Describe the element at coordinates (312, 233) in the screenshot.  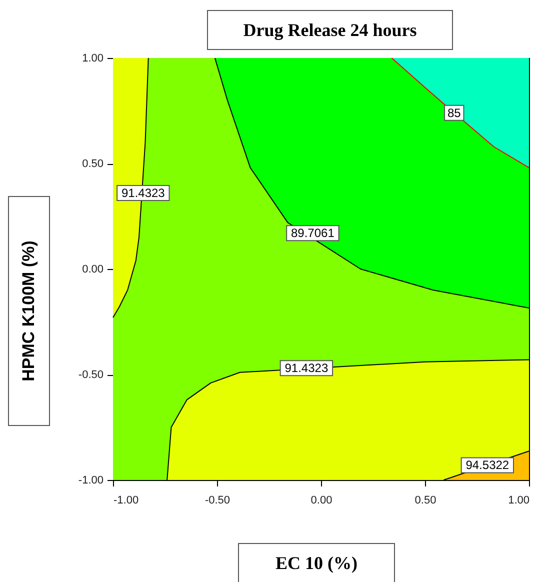
I see `annotation: 89.7061` at that location.